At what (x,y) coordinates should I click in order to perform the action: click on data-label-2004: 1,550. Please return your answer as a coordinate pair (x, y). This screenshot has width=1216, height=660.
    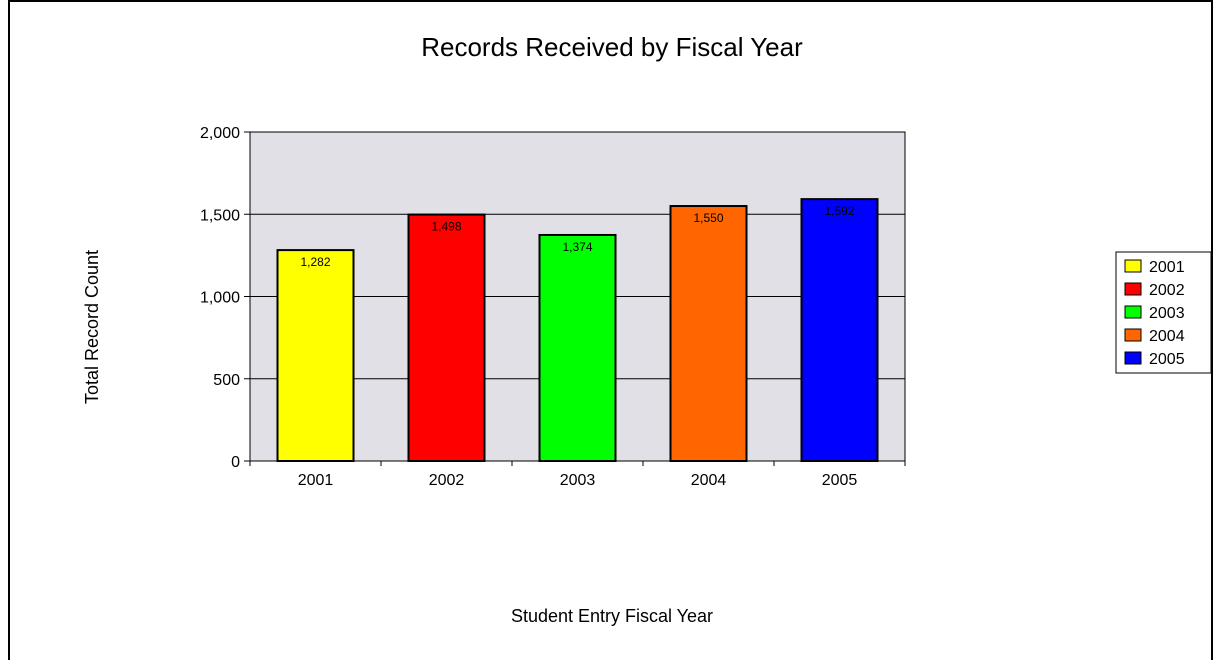
    Looking at the image, I should click on (708, 218).